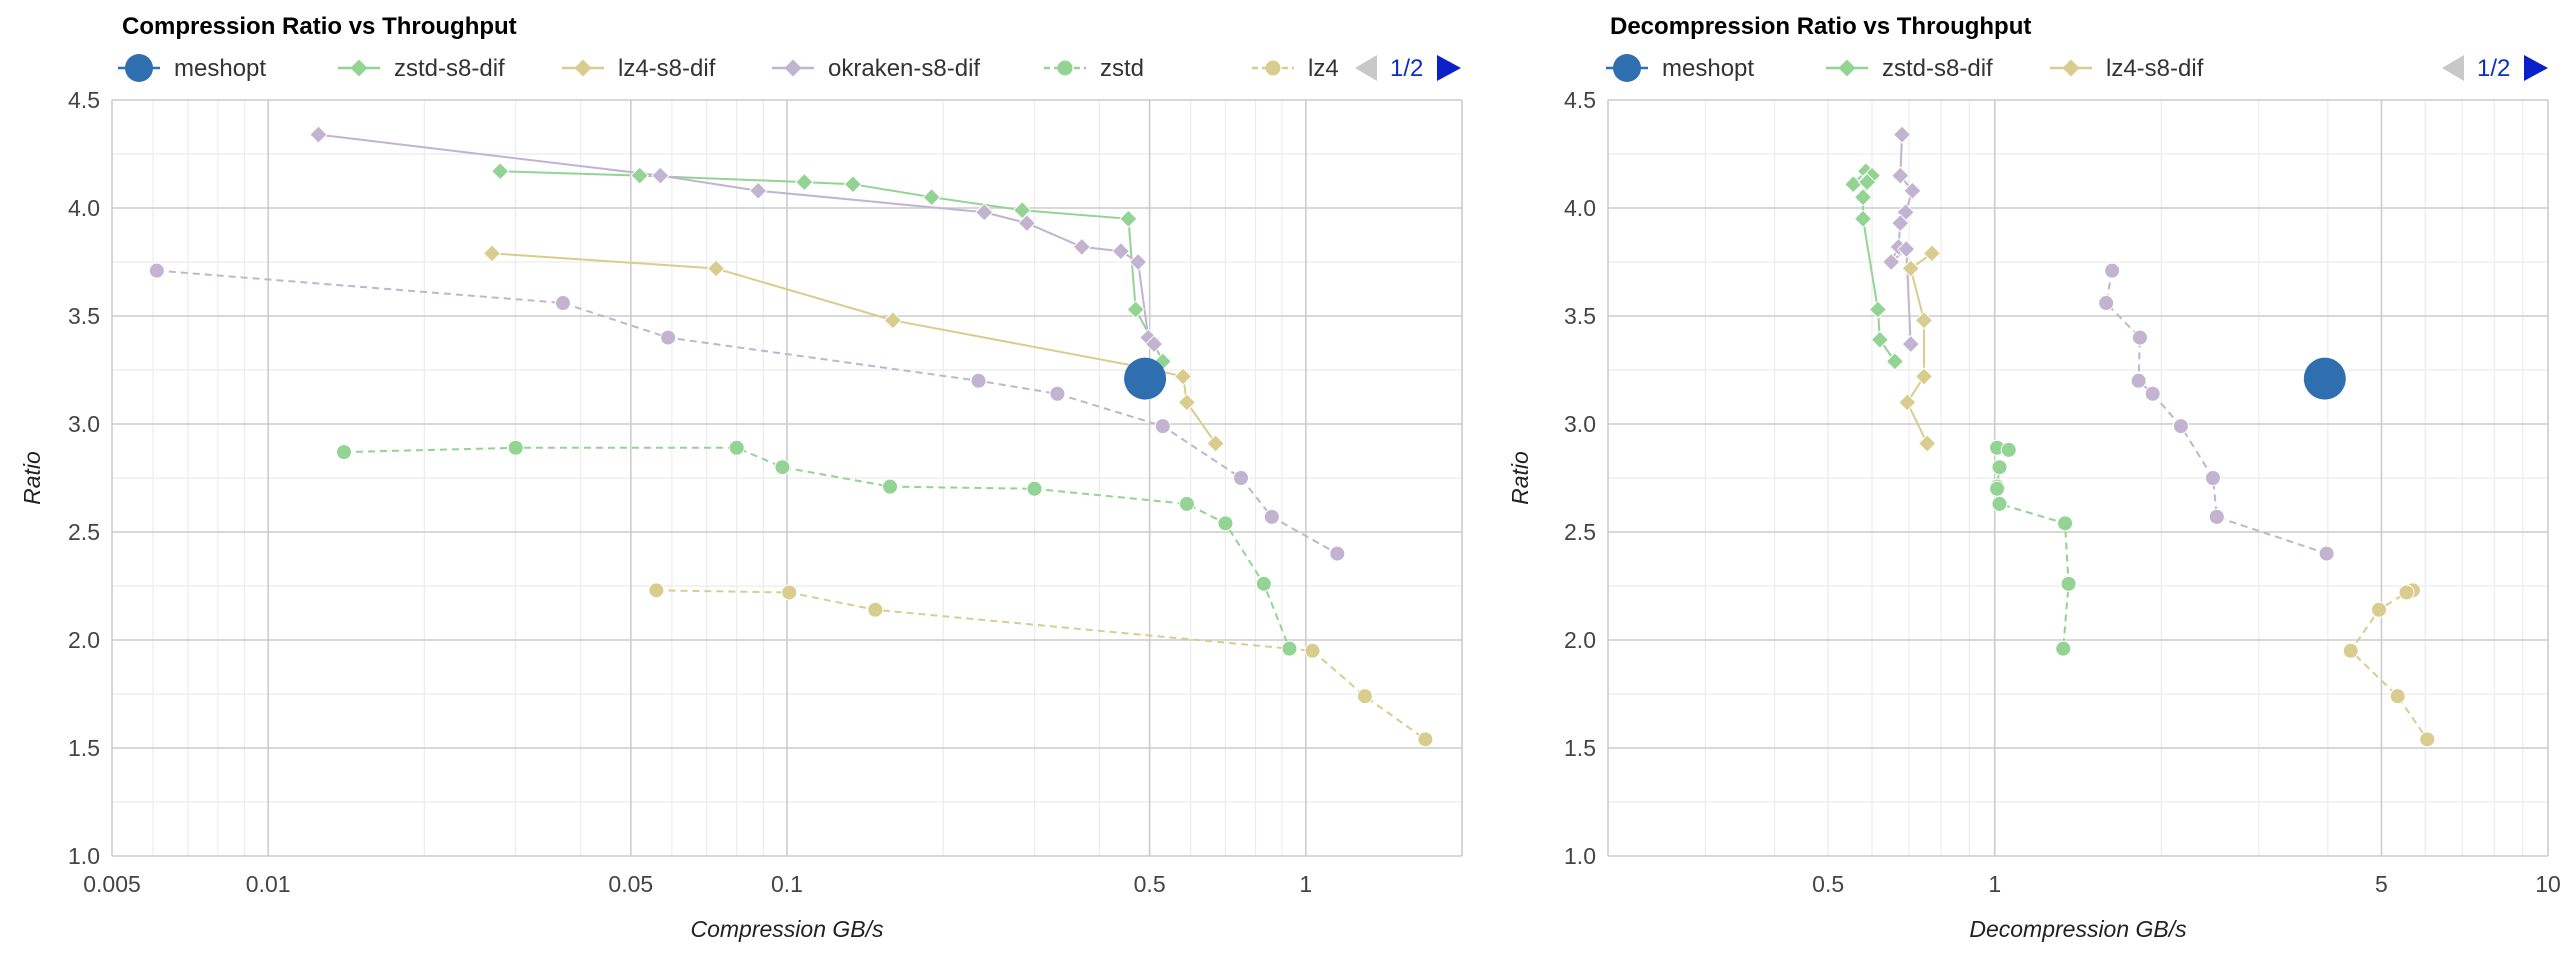 Image resolution: width=2574 pixels, height=964 pixels. What do you see at coordinates (876, 68) in the screenshot?
I see `legend-item-okraken-s8-dif: okraken-s8-dif` at bounding box center [876, 68].